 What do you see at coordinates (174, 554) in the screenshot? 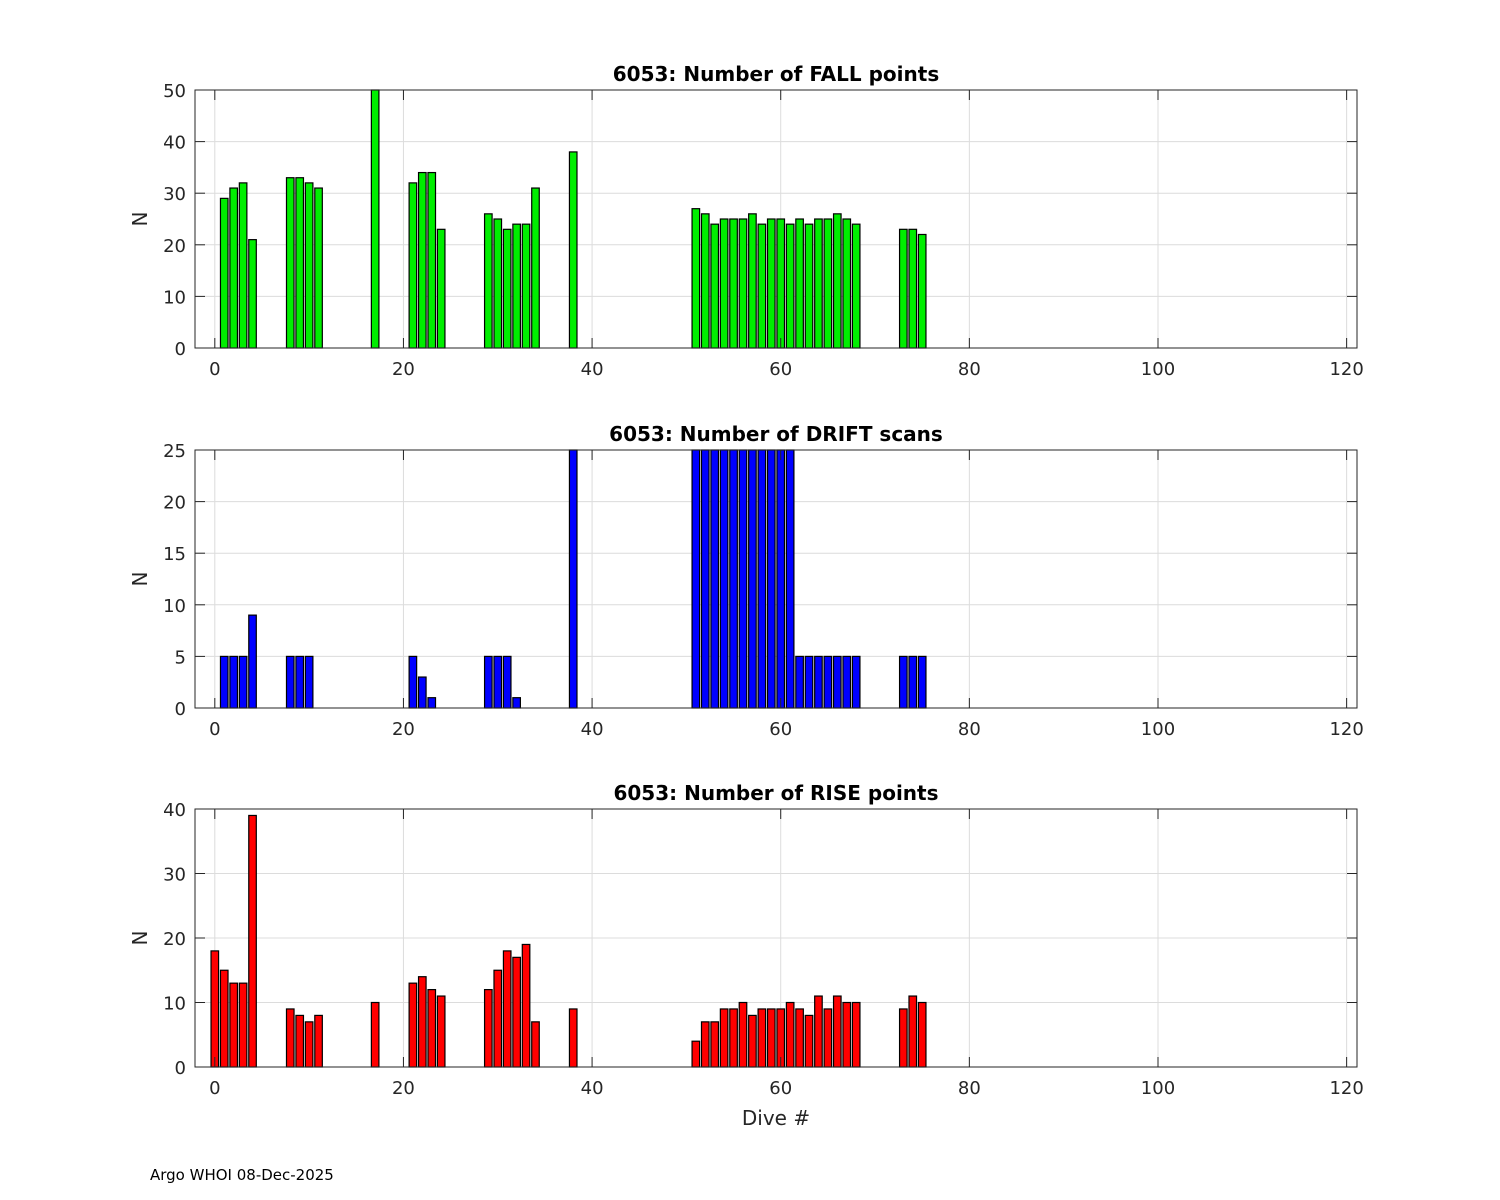
I see `y-tick-label: 15` at bounding box center [174, 554].